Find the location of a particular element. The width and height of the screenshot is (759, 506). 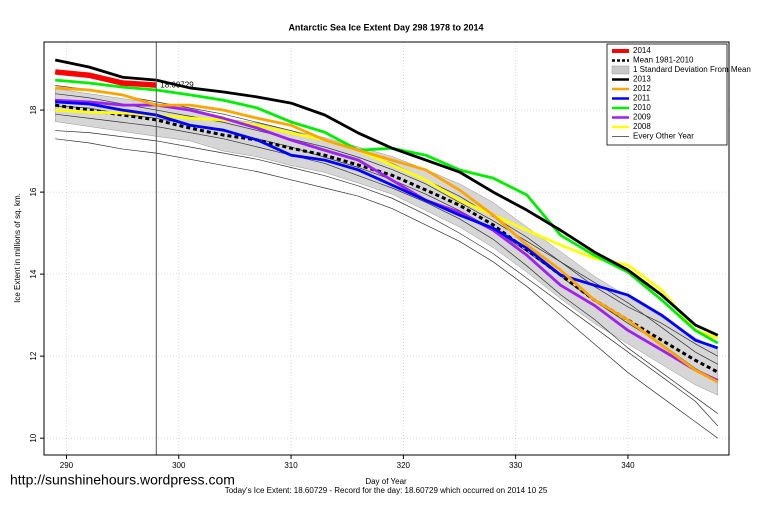

annotation: 18.60729 is located at coordinates (177, 84).